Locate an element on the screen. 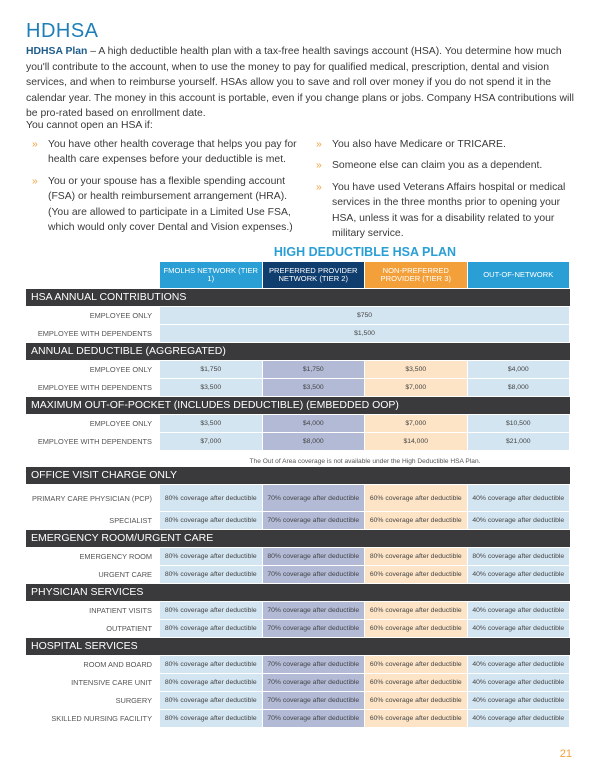 The image size is (600, 776). row-label: INTENSIVE CARE UNIT is located at coordinates (111, 682).